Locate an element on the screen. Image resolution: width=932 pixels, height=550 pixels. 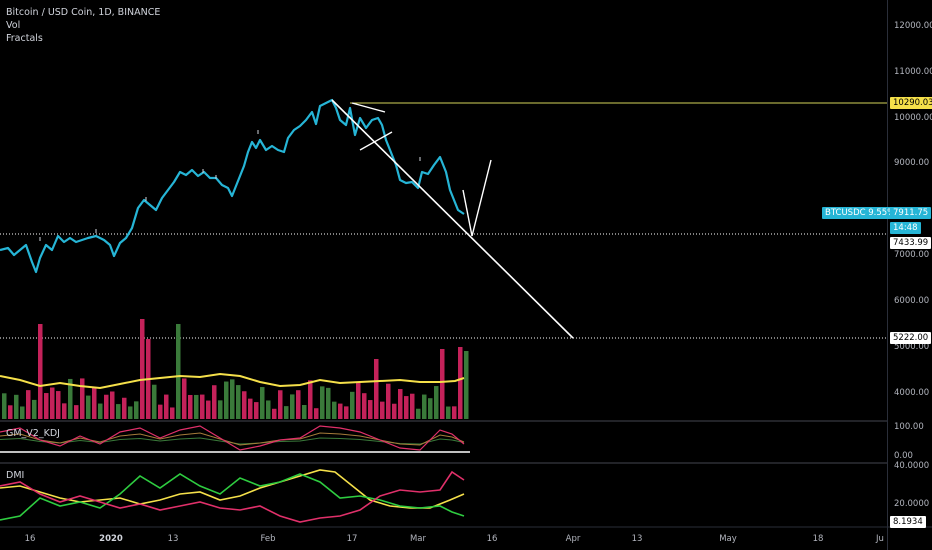
price-tick: 4000.00 is located at coordinates (912, 393).